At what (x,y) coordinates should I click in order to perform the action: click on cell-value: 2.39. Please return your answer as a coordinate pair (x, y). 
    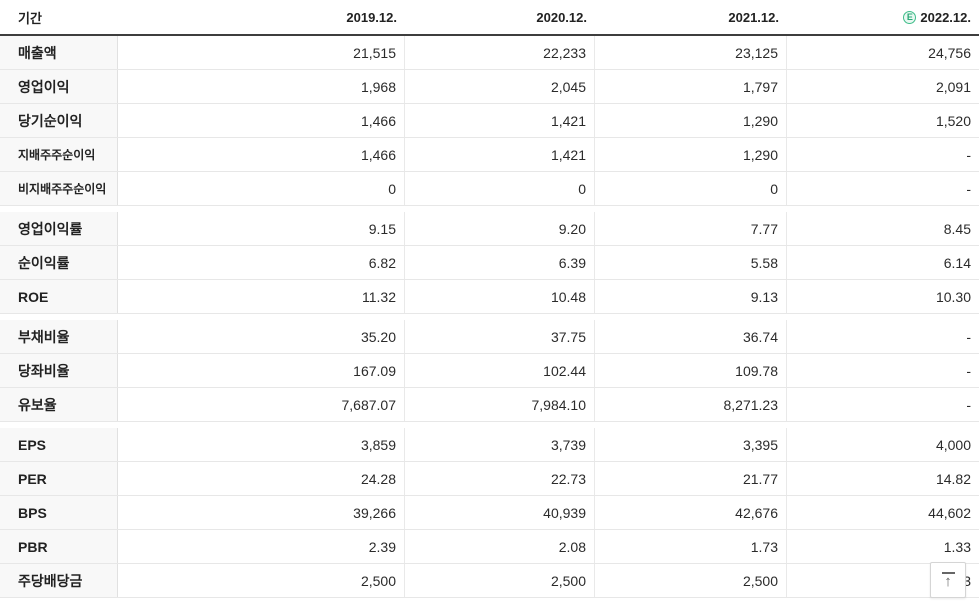
    Looking at the image, I should click on (261, 546).